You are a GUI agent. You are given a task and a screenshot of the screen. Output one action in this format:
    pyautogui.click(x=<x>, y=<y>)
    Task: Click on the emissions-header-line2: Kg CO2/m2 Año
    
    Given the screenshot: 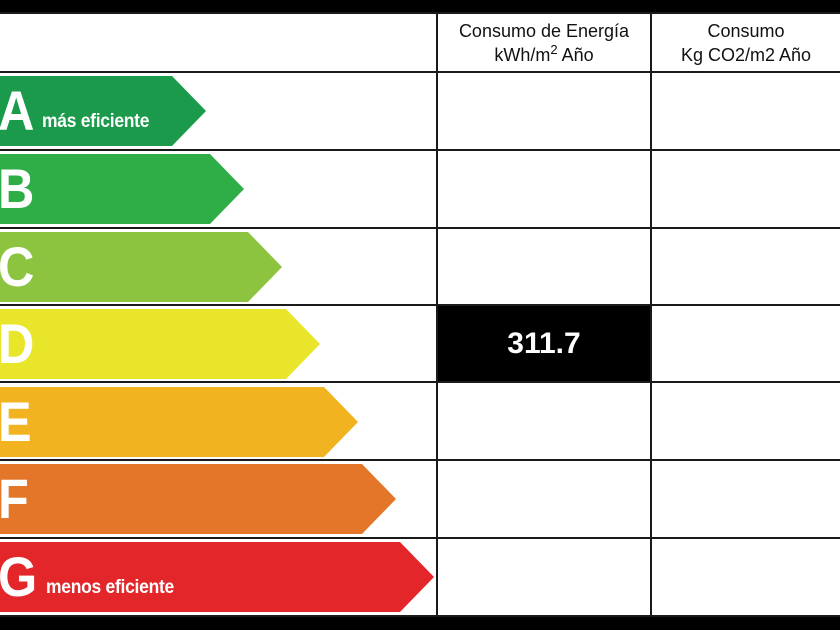 What is the action you would take?
    pyautogui.click(x=746, y=55)
    